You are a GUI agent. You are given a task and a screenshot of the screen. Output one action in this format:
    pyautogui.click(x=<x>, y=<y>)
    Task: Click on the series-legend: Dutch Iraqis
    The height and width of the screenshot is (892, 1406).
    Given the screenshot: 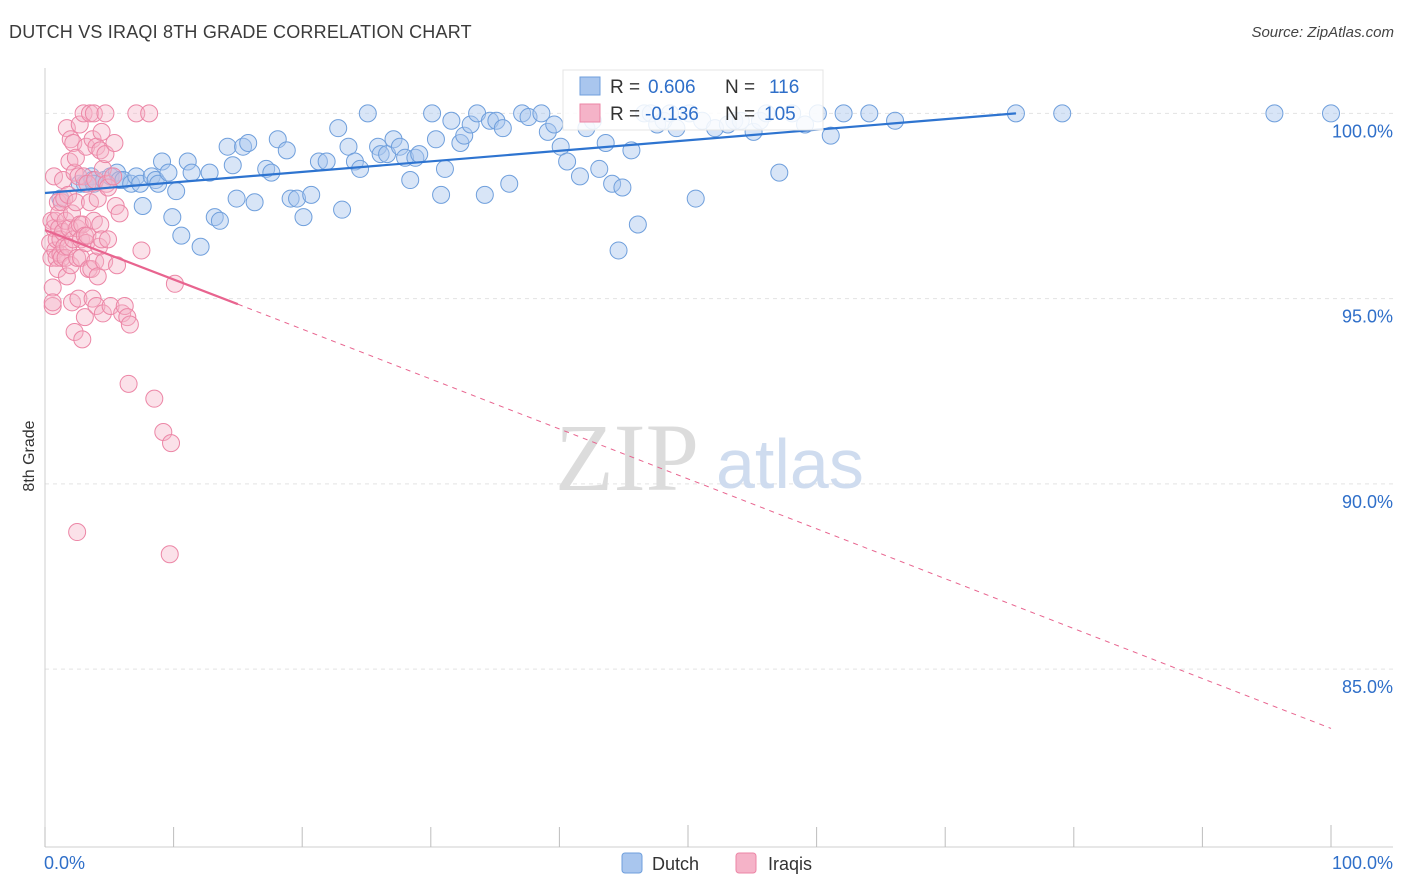 What is the action you would take?
    pyautogui.click(x=716, y=863)
    